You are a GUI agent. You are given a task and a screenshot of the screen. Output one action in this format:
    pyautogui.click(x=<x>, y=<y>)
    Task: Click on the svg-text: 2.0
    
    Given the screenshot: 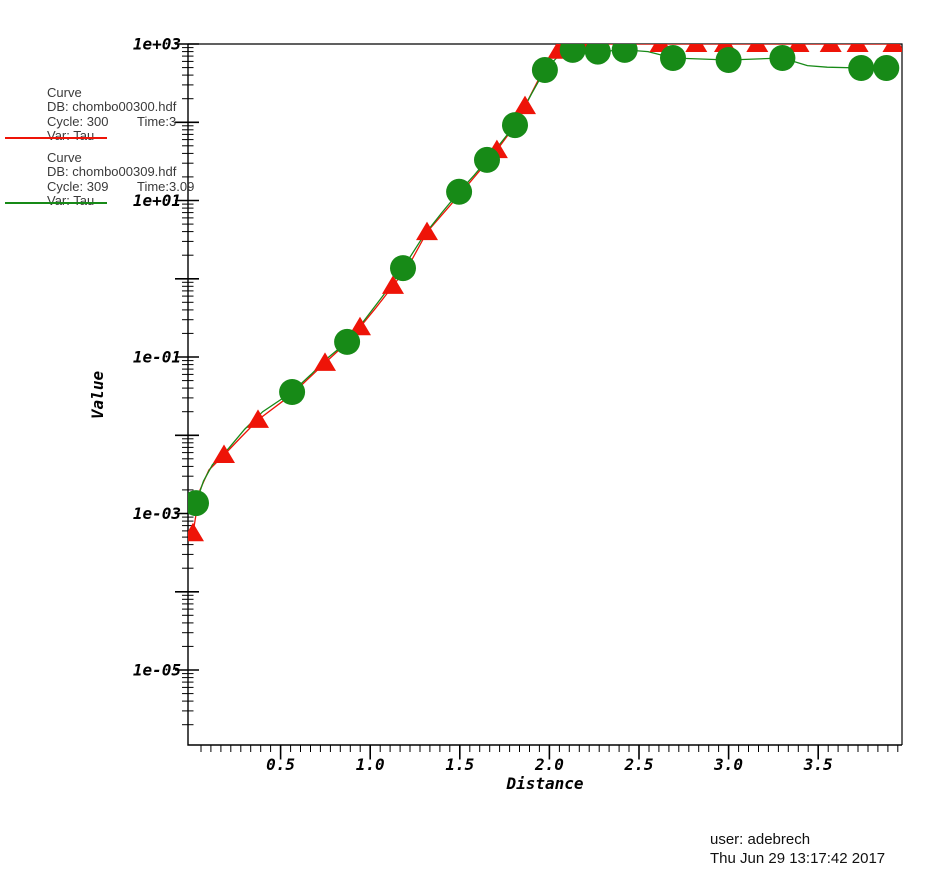 What is the action you would take?
    pyautogui.click(x=549, y=764)
    